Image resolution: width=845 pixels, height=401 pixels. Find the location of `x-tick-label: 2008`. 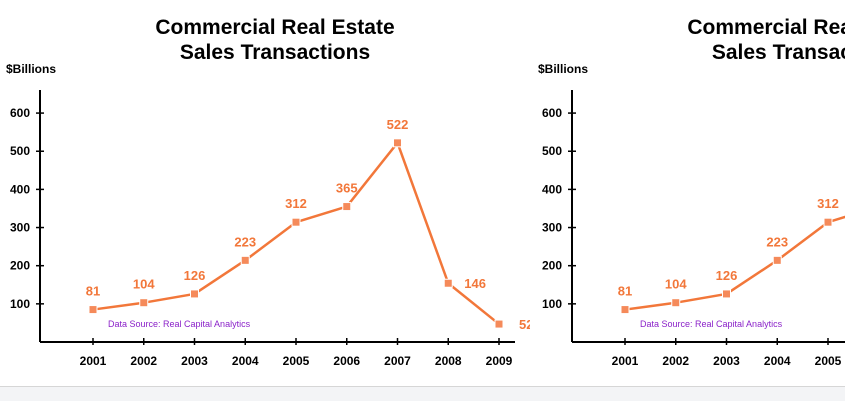

x-tick-label: 2008 is located at coordinates (448, 361).